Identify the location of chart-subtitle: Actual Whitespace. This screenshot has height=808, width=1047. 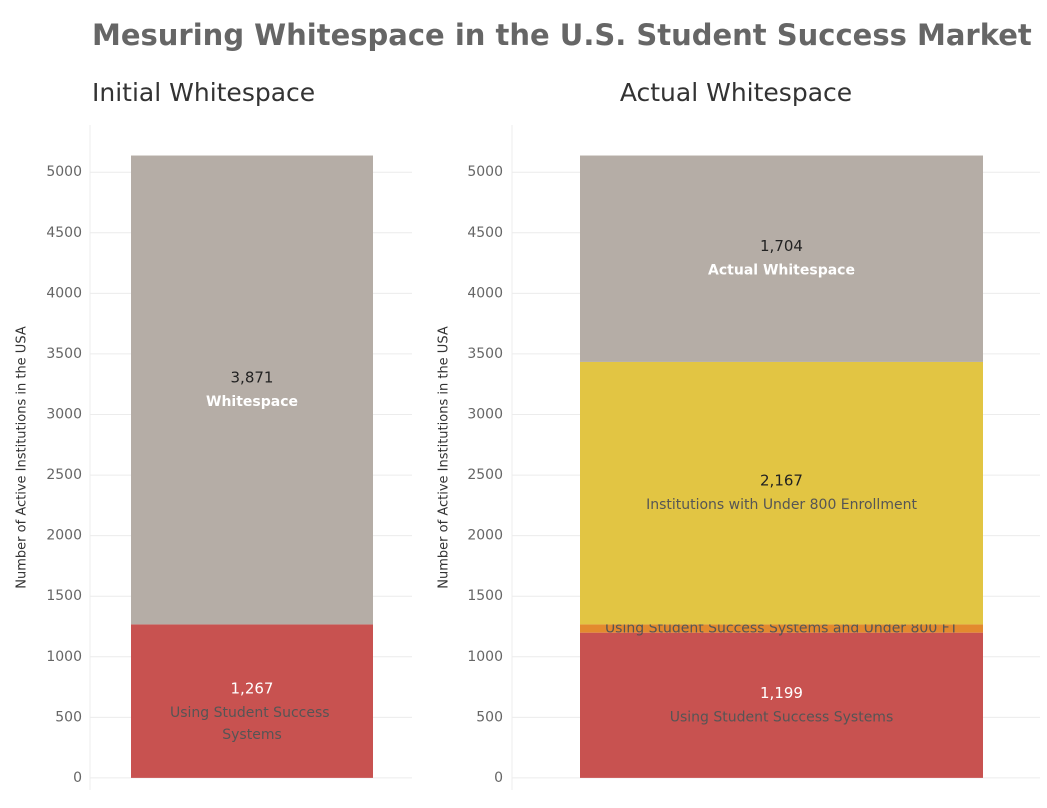
(736, 92).